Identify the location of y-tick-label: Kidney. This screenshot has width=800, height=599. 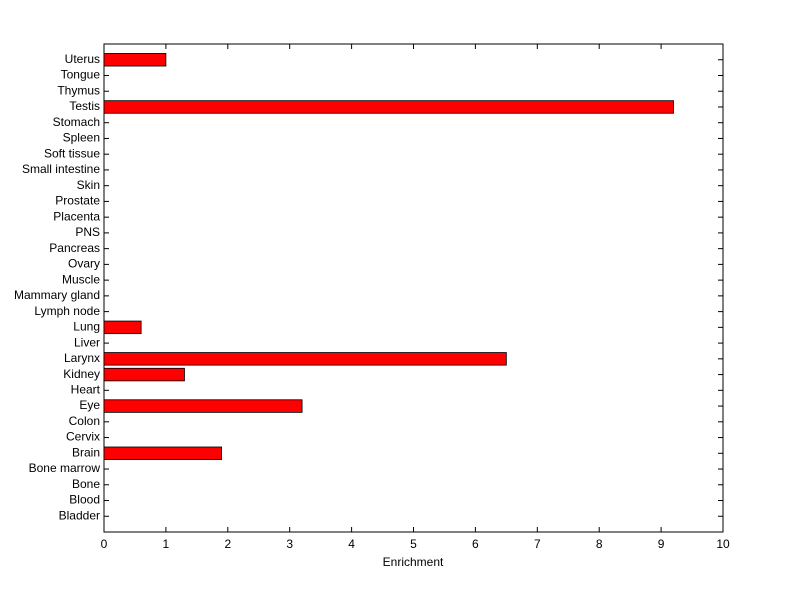
(81, 374).